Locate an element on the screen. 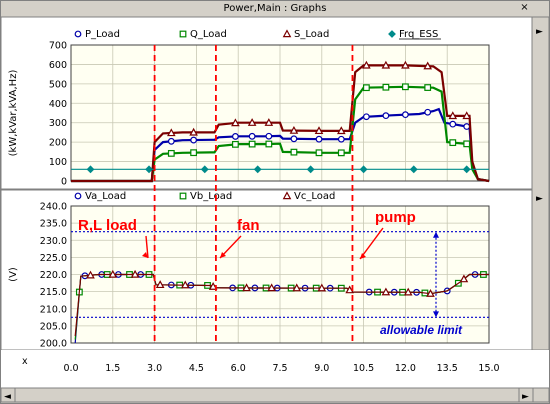 This screenshot has height=404, width=550. power-legend-label: S_Load is located at coordinates (311, 34).